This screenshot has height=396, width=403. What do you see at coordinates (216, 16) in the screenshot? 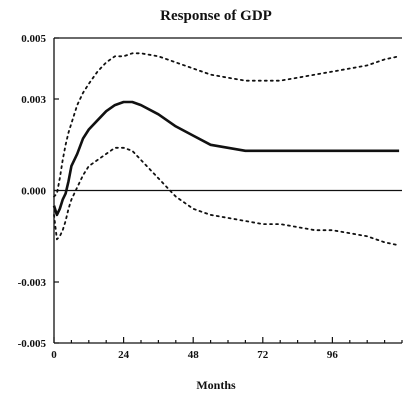
I see `chart-title: Response of GDP` at bounding box center [216, 16].